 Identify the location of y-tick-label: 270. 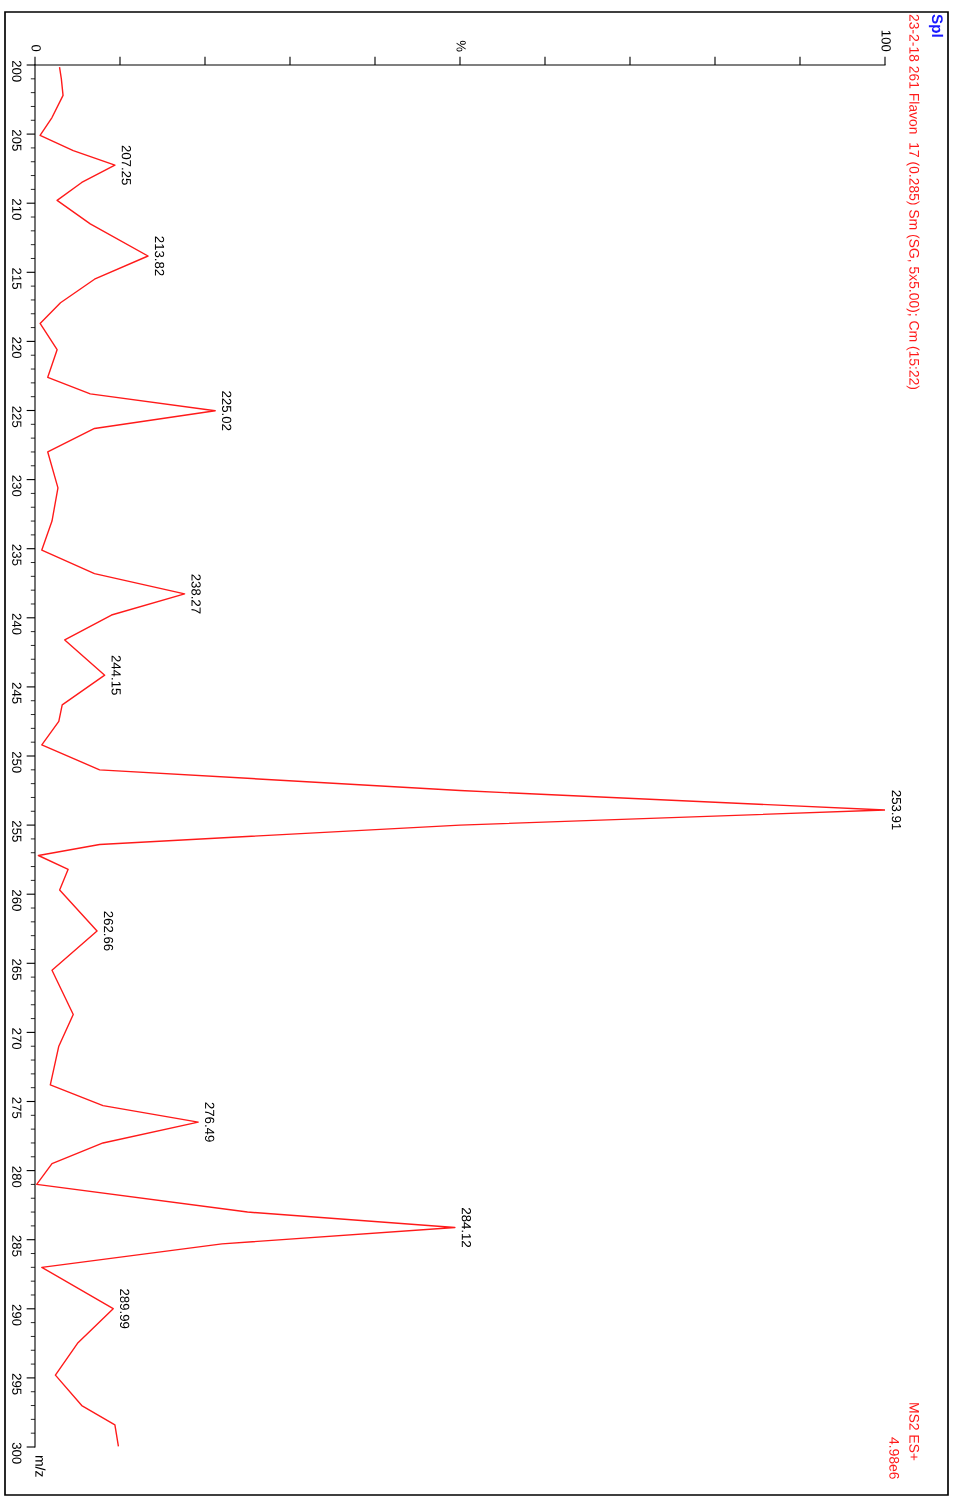
(17, 1039).